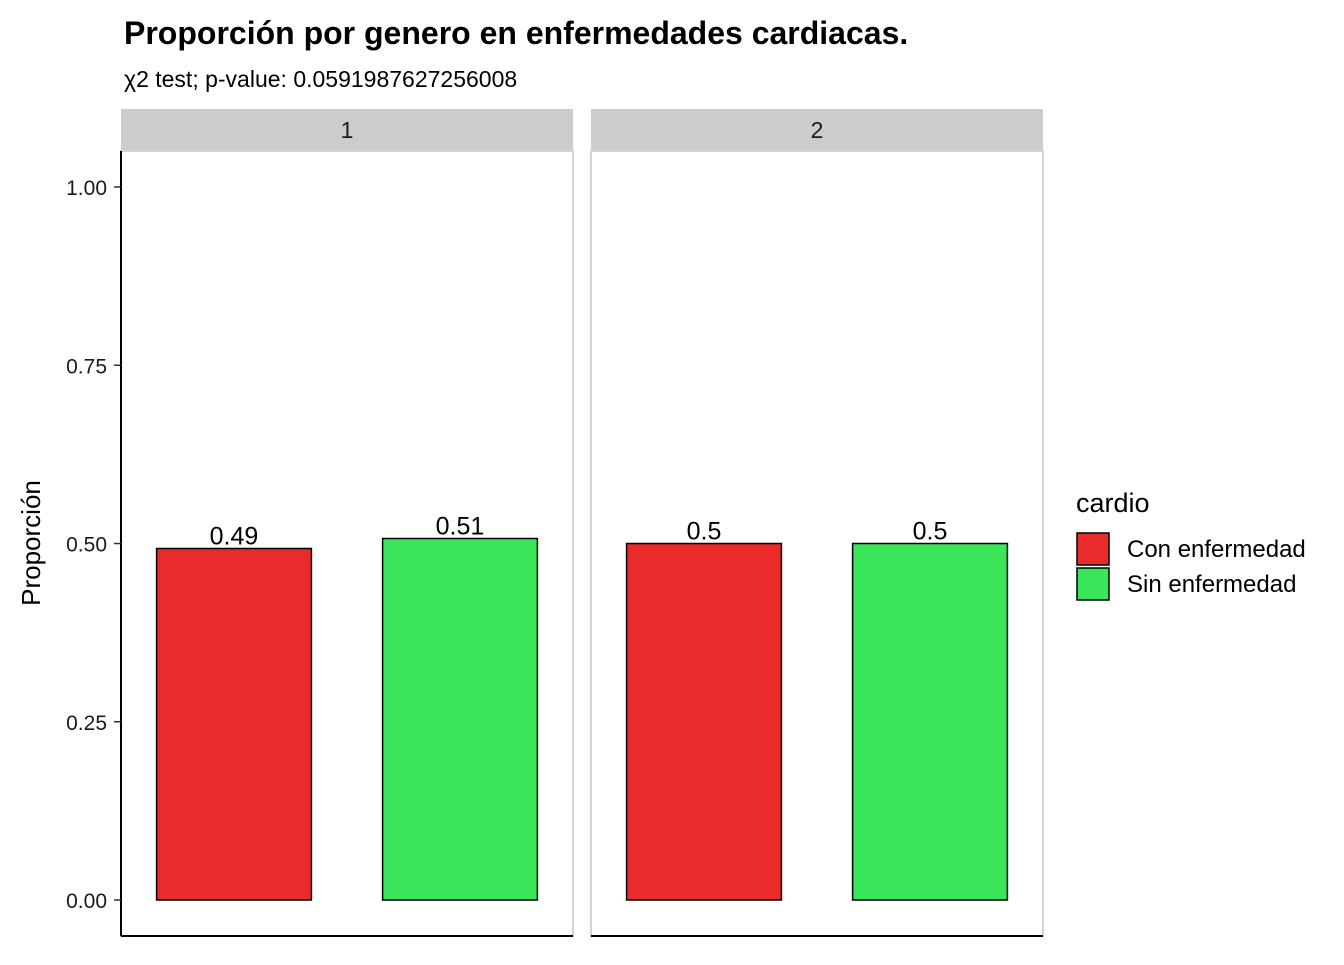 This screenshot has width=1344, height=965. I want to click on data-label-facet2-sin-enfermedad: 0.5, so click(930, 532).